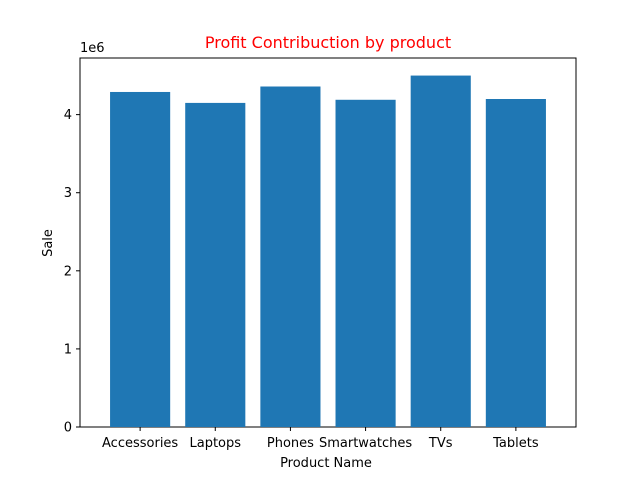  What do you see at coordinates (290, 443) in the screenshot?
I see `x-tick-label: Phones` at bounding box center [290, 443].